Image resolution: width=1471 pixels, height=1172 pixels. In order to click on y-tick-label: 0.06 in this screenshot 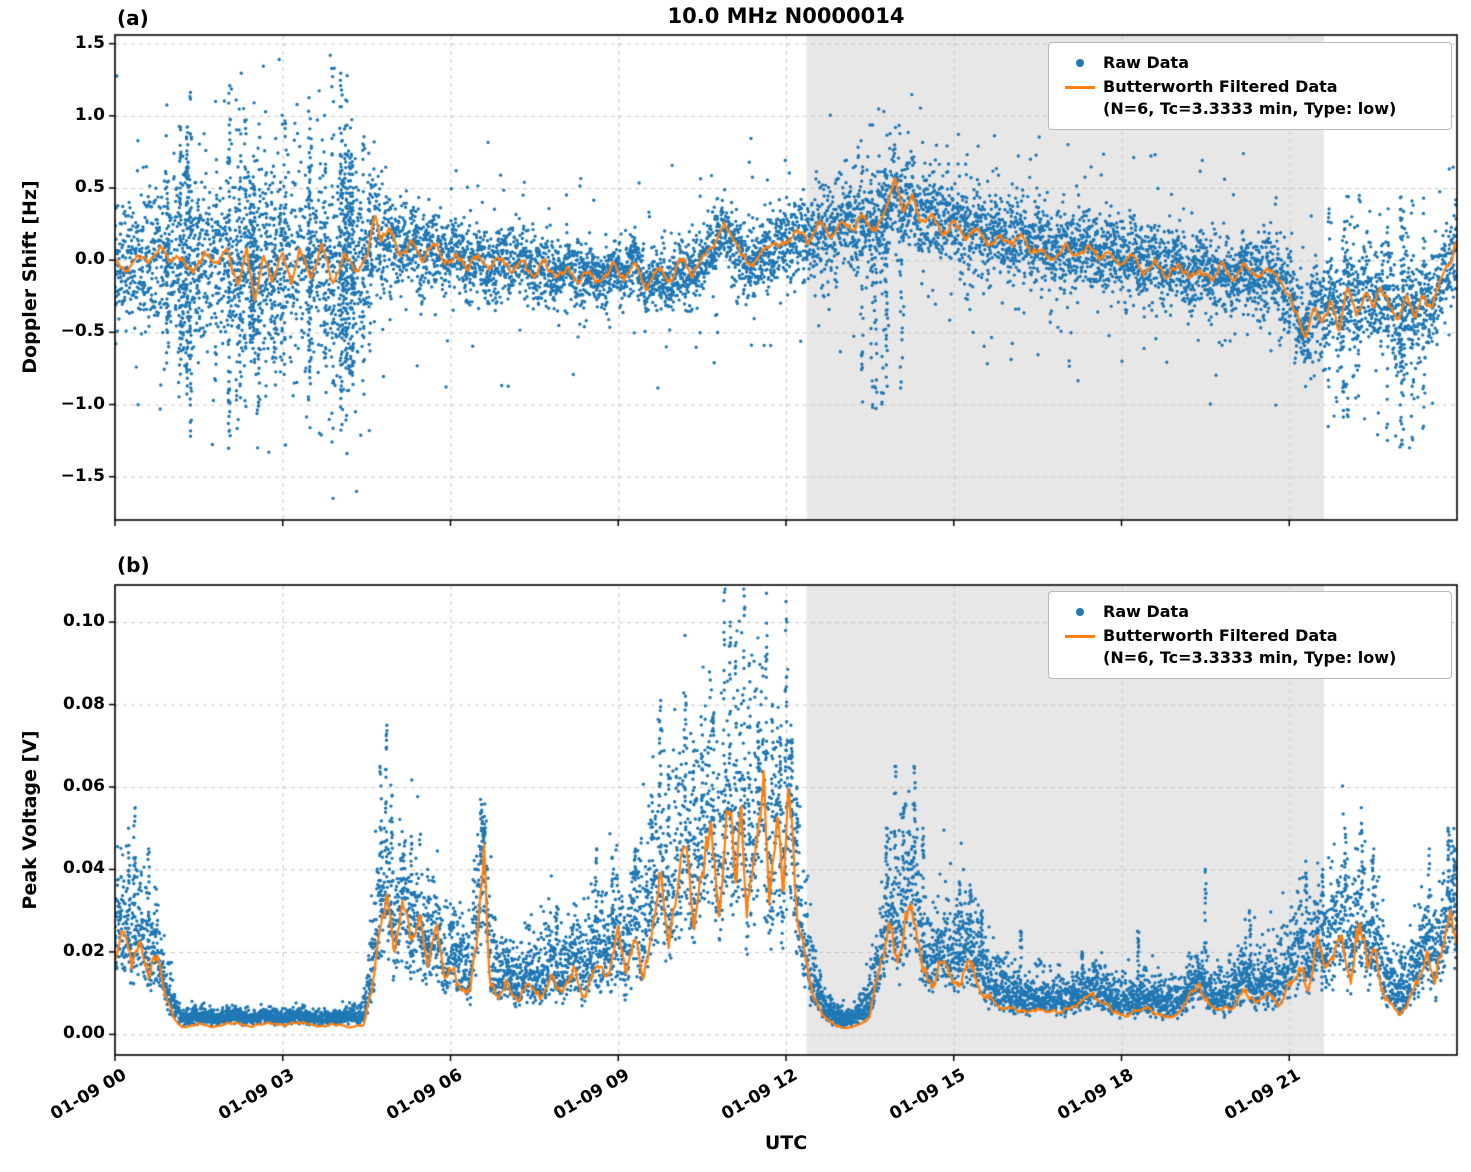, I will do `click(84, 786)`.